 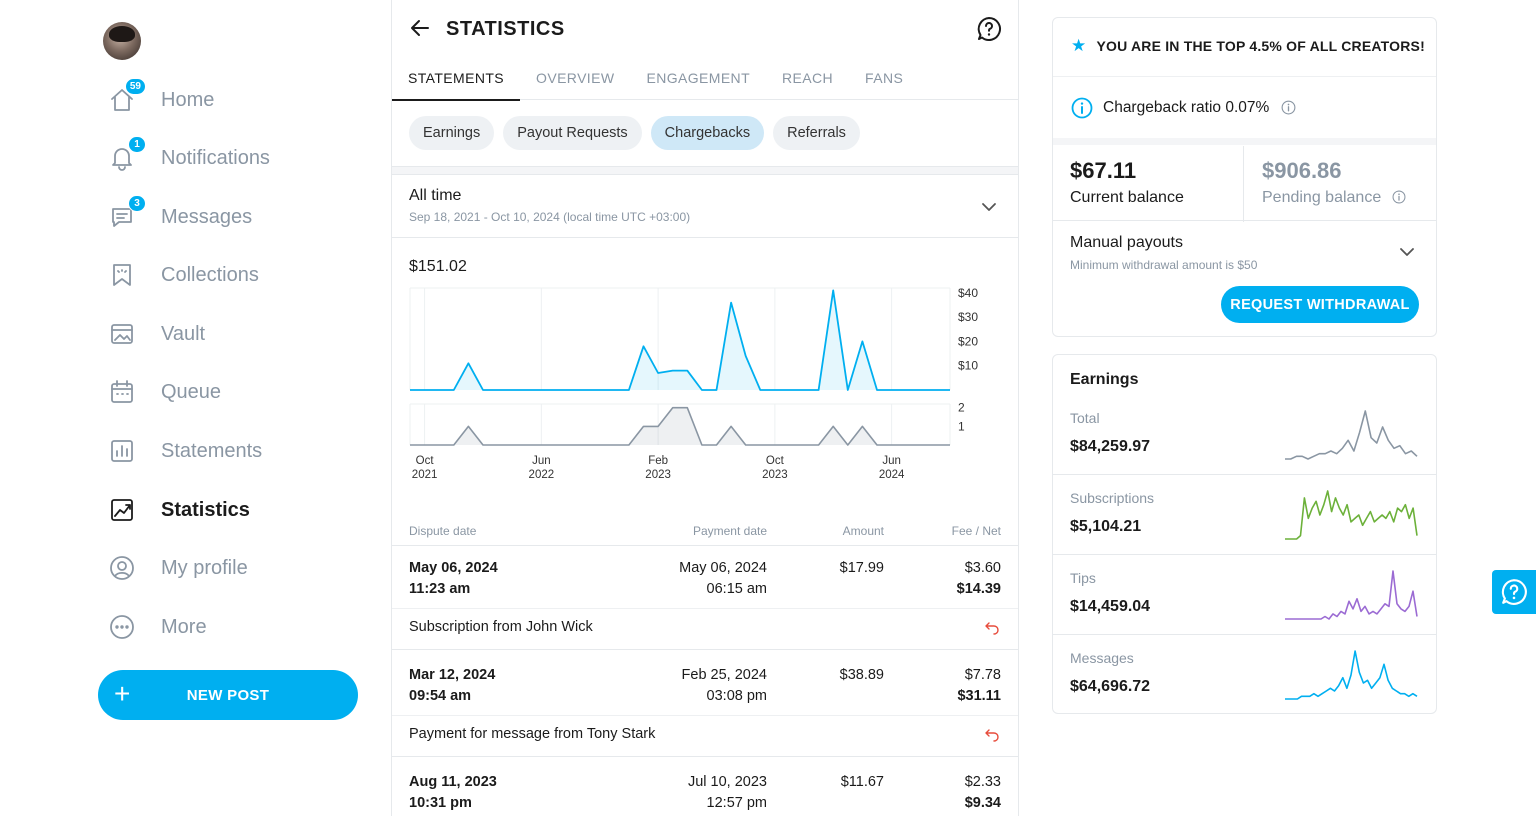 What do you see at coordinates (575, 78) in the screenshot?
I see `tab-overview: OVERVIEW` at bounding box center [575, 78].